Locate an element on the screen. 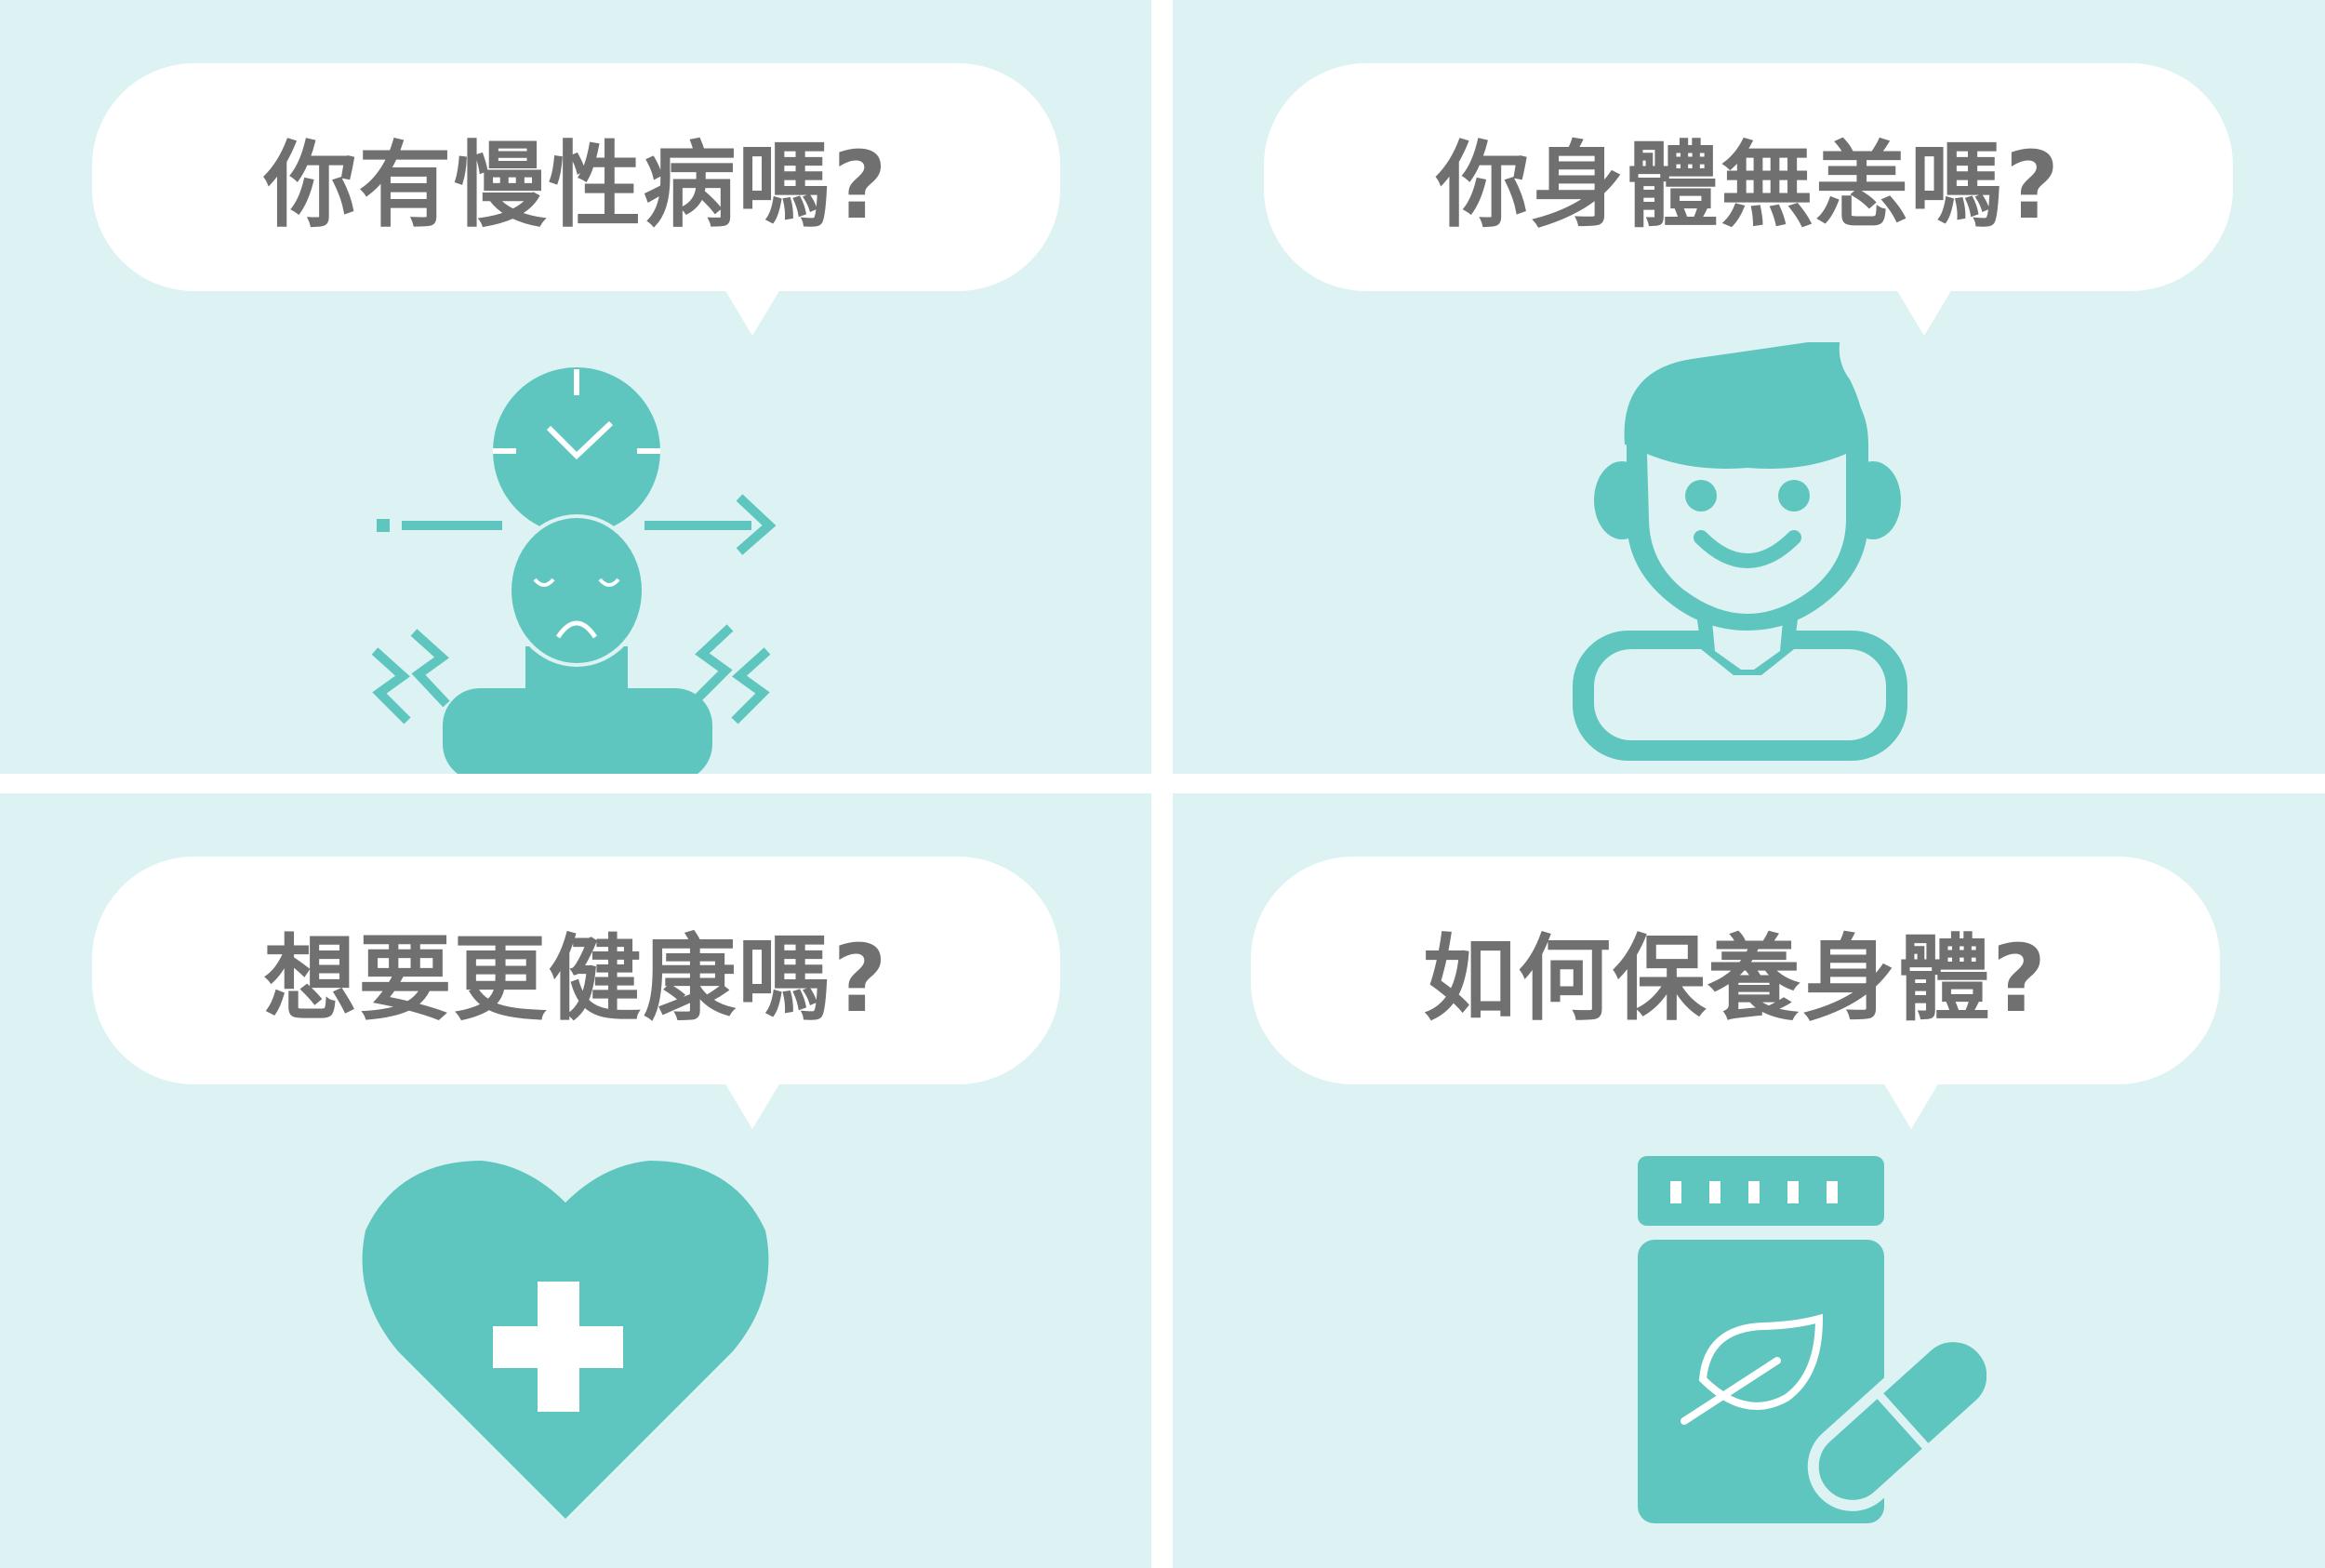 This screenshot has width=2325, height=1568. heart-medical-cross-icon is located at coordinates (565, 1340).